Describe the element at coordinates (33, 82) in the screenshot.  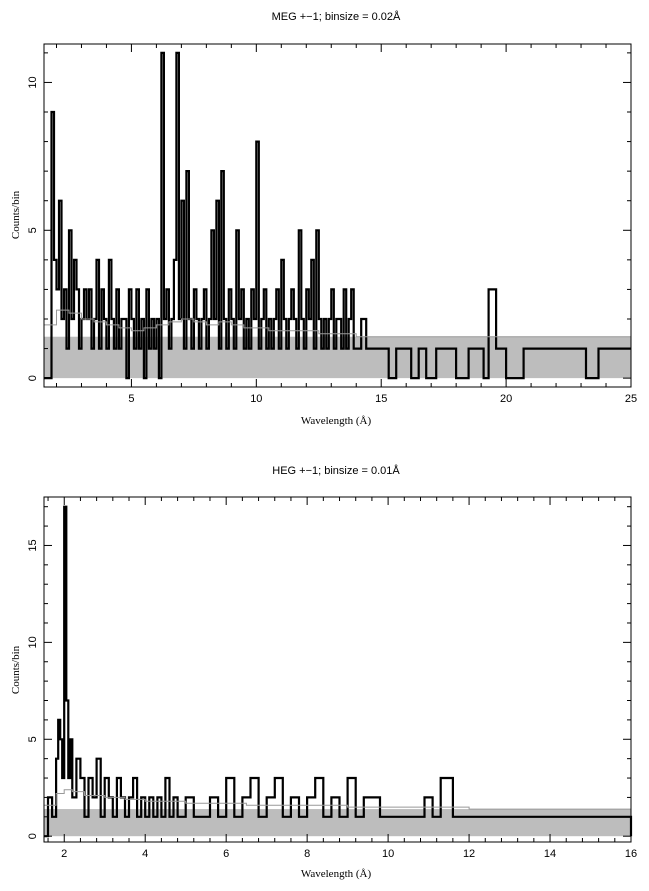
I see `meg-y-tick-label: 10` at that location.